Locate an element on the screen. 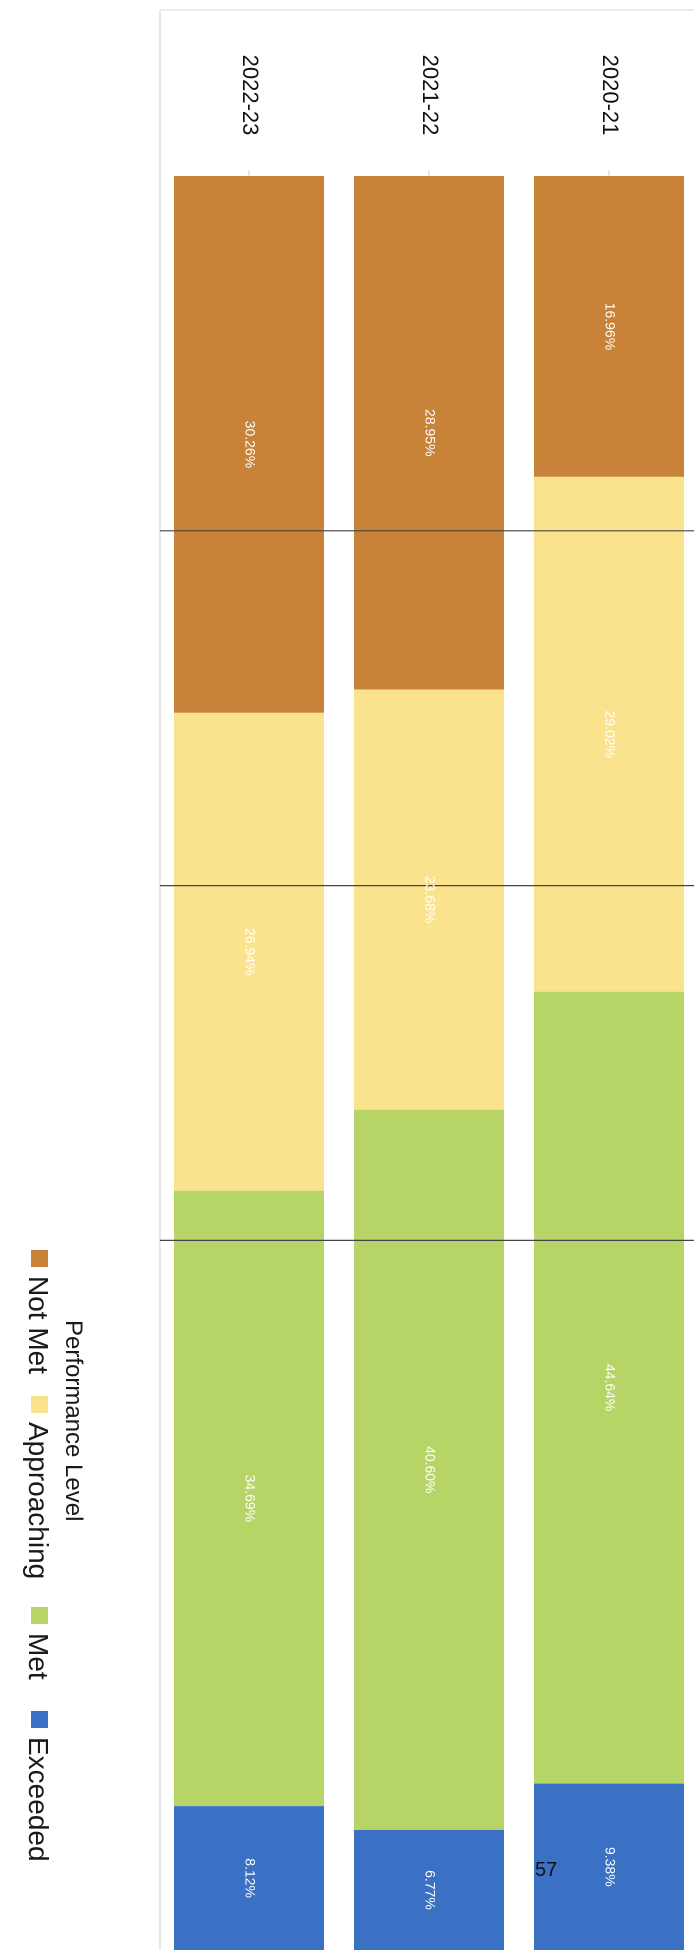 This screenshot has width=698, height=1950. legend-label-exceeded: Exceeded is located at coordinates (38, 1799).